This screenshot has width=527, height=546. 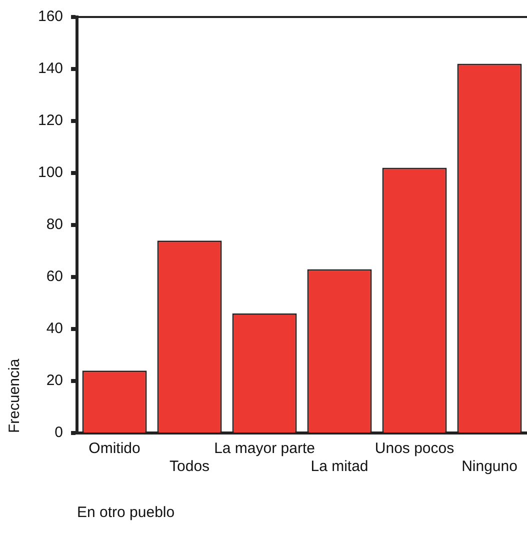 What do you see at coordinates (51, 17) in the screenshot?
I see `y-tick-label: 160` at bounding box center [51, 17].